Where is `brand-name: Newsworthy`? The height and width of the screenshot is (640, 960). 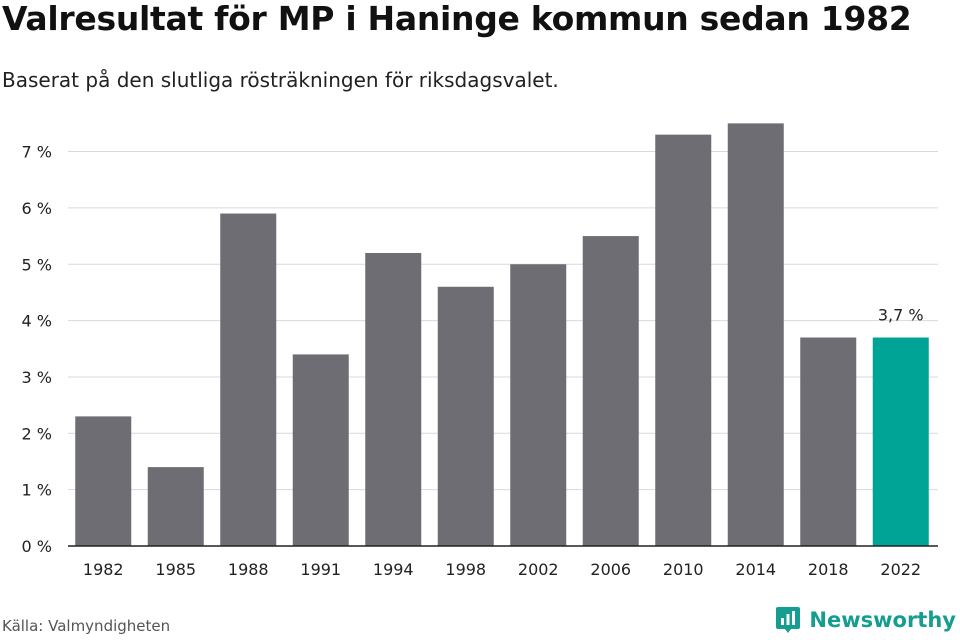 brand-name: Newsworthy is located at coordinates (882, 620).